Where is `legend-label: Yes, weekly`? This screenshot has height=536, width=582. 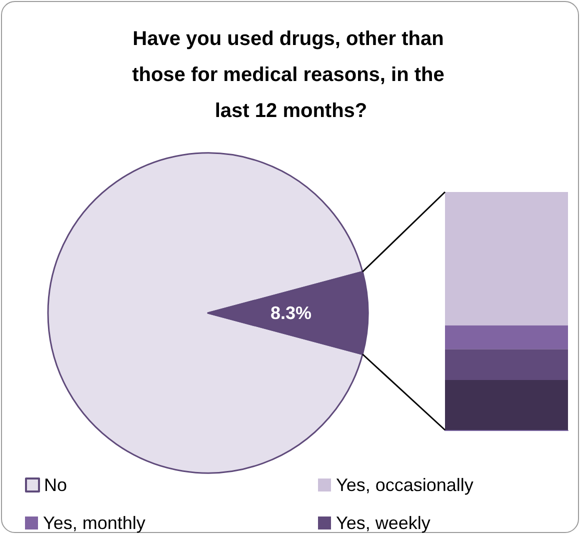
legend-label: Yes, weekly is located at coordinates (383, 523).